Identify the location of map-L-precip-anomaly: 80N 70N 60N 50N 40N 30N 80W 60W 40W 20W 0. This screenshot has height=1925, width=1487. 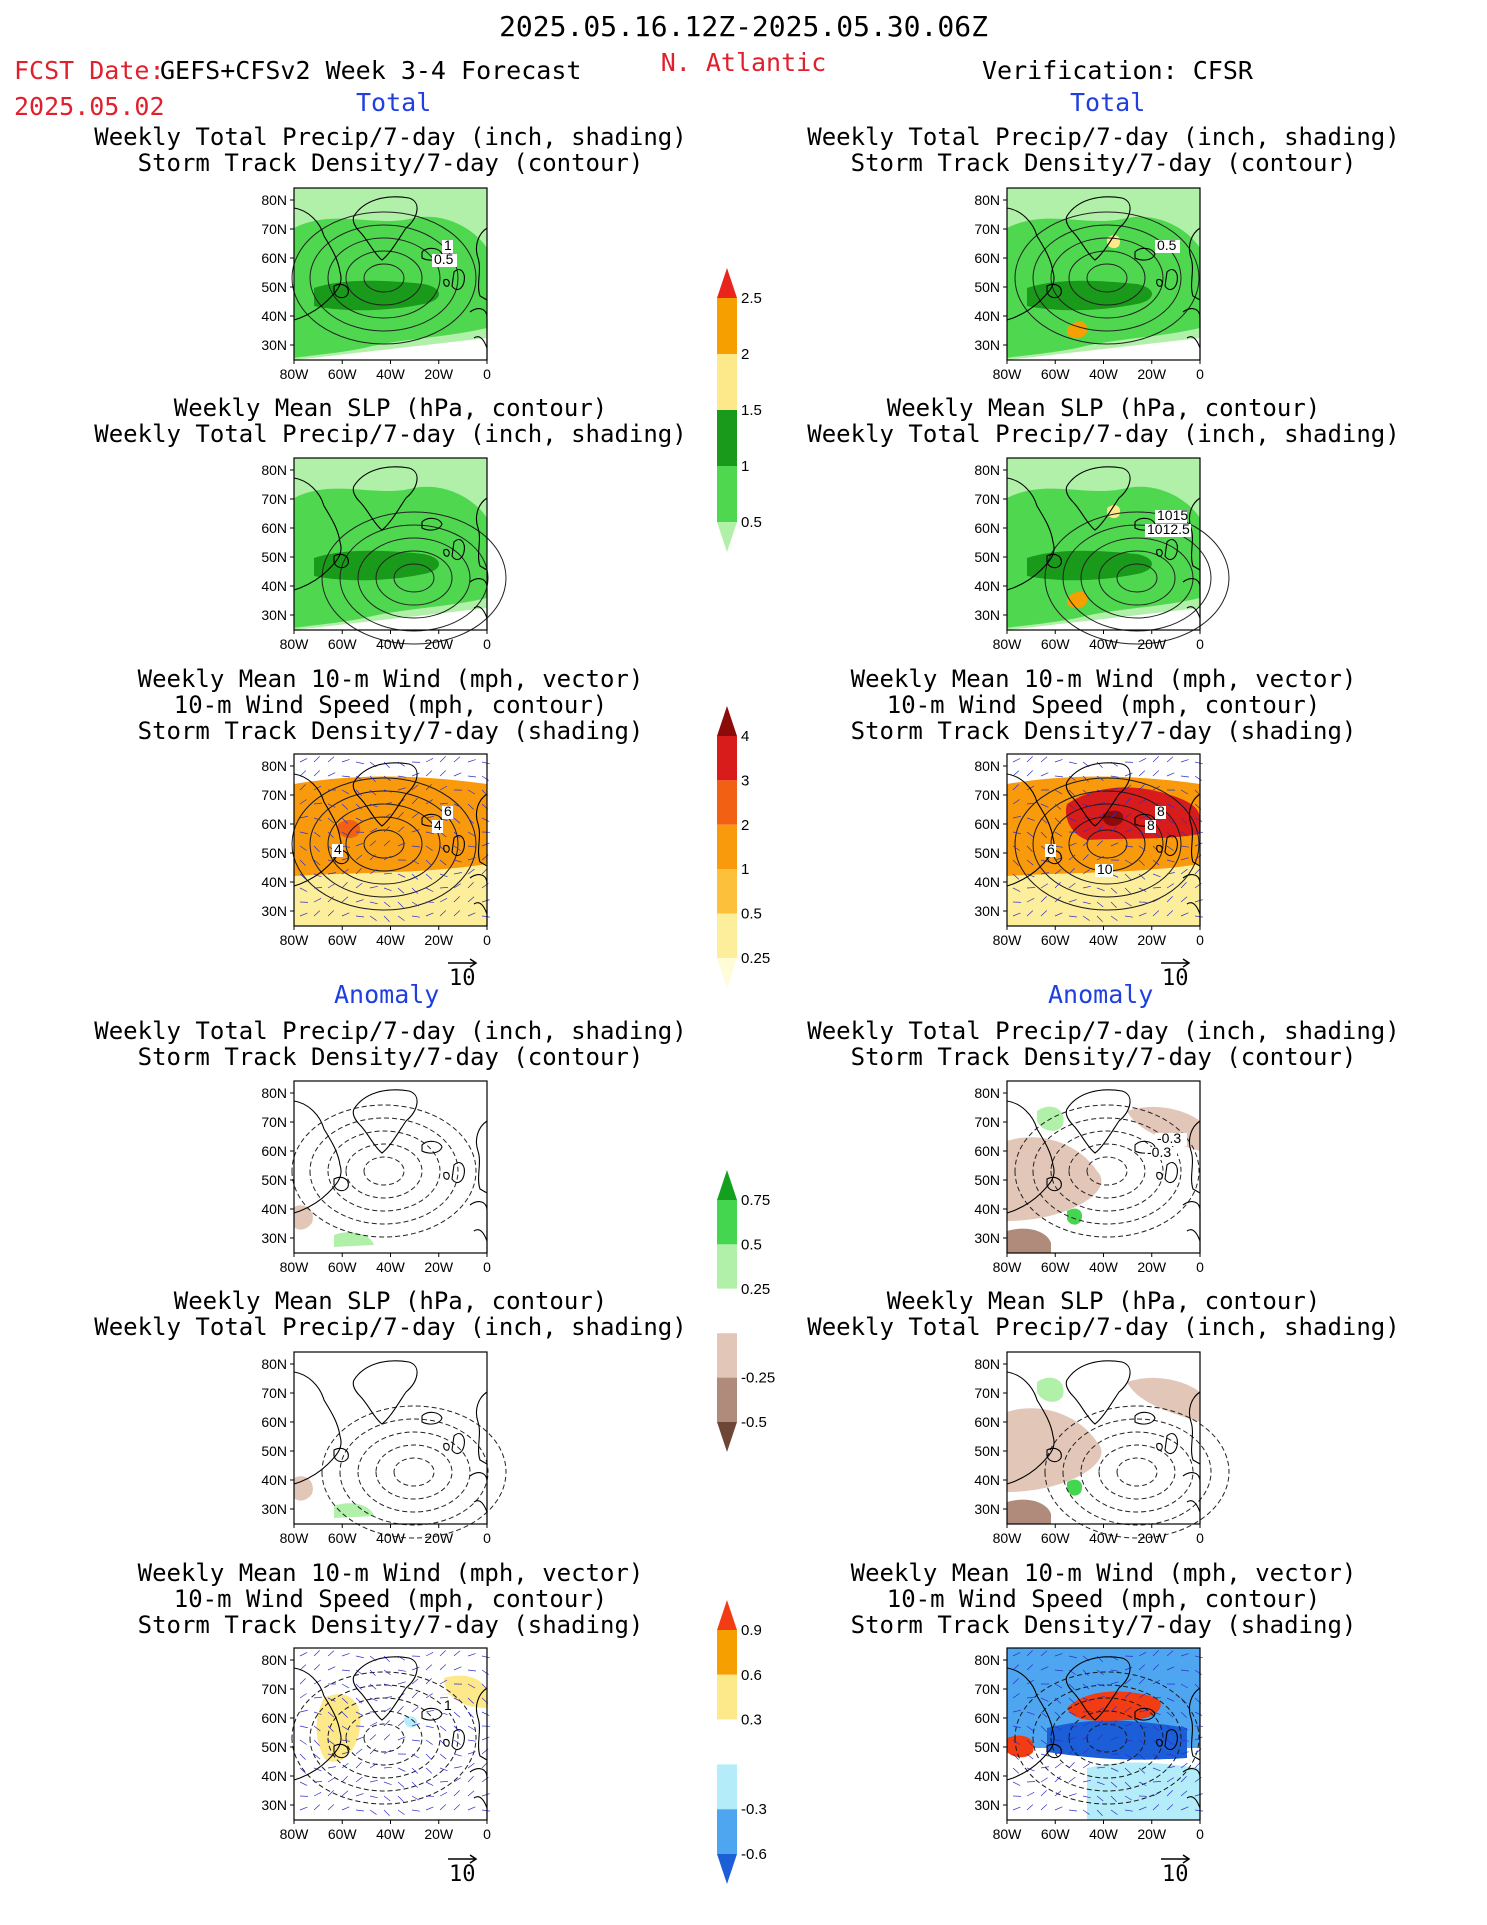
(376, 1177).